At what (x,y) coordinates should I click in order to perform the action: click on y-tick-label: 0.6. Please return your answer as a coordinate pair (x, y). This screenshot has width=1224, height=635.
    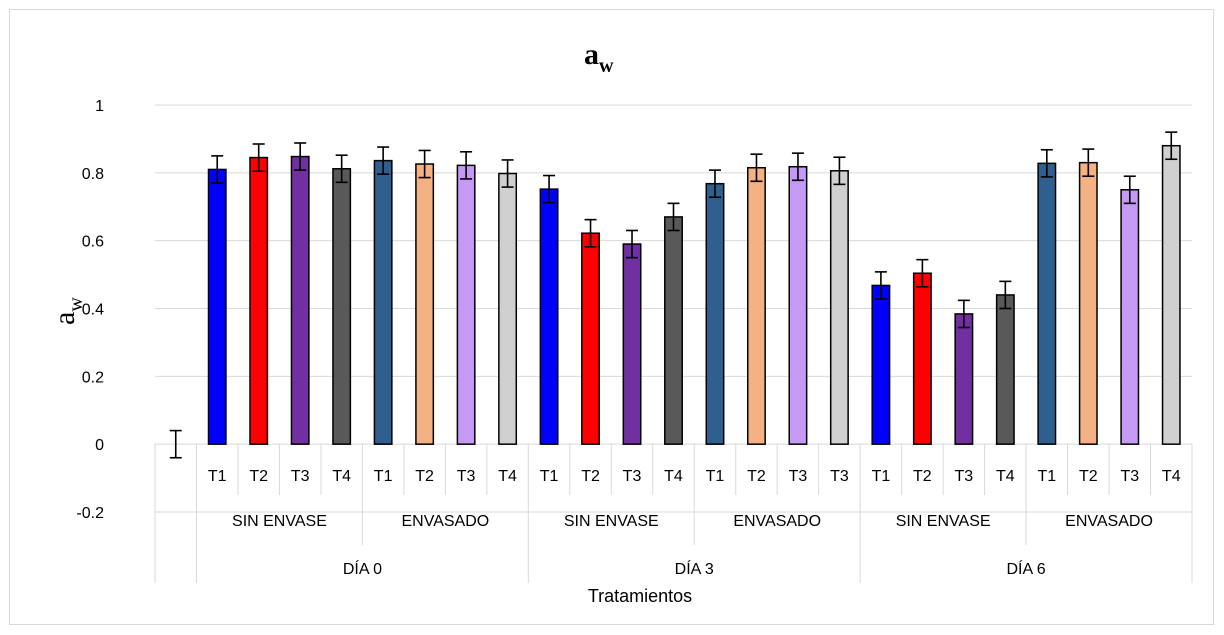
    Looking at the image, I should click on (93, 242).